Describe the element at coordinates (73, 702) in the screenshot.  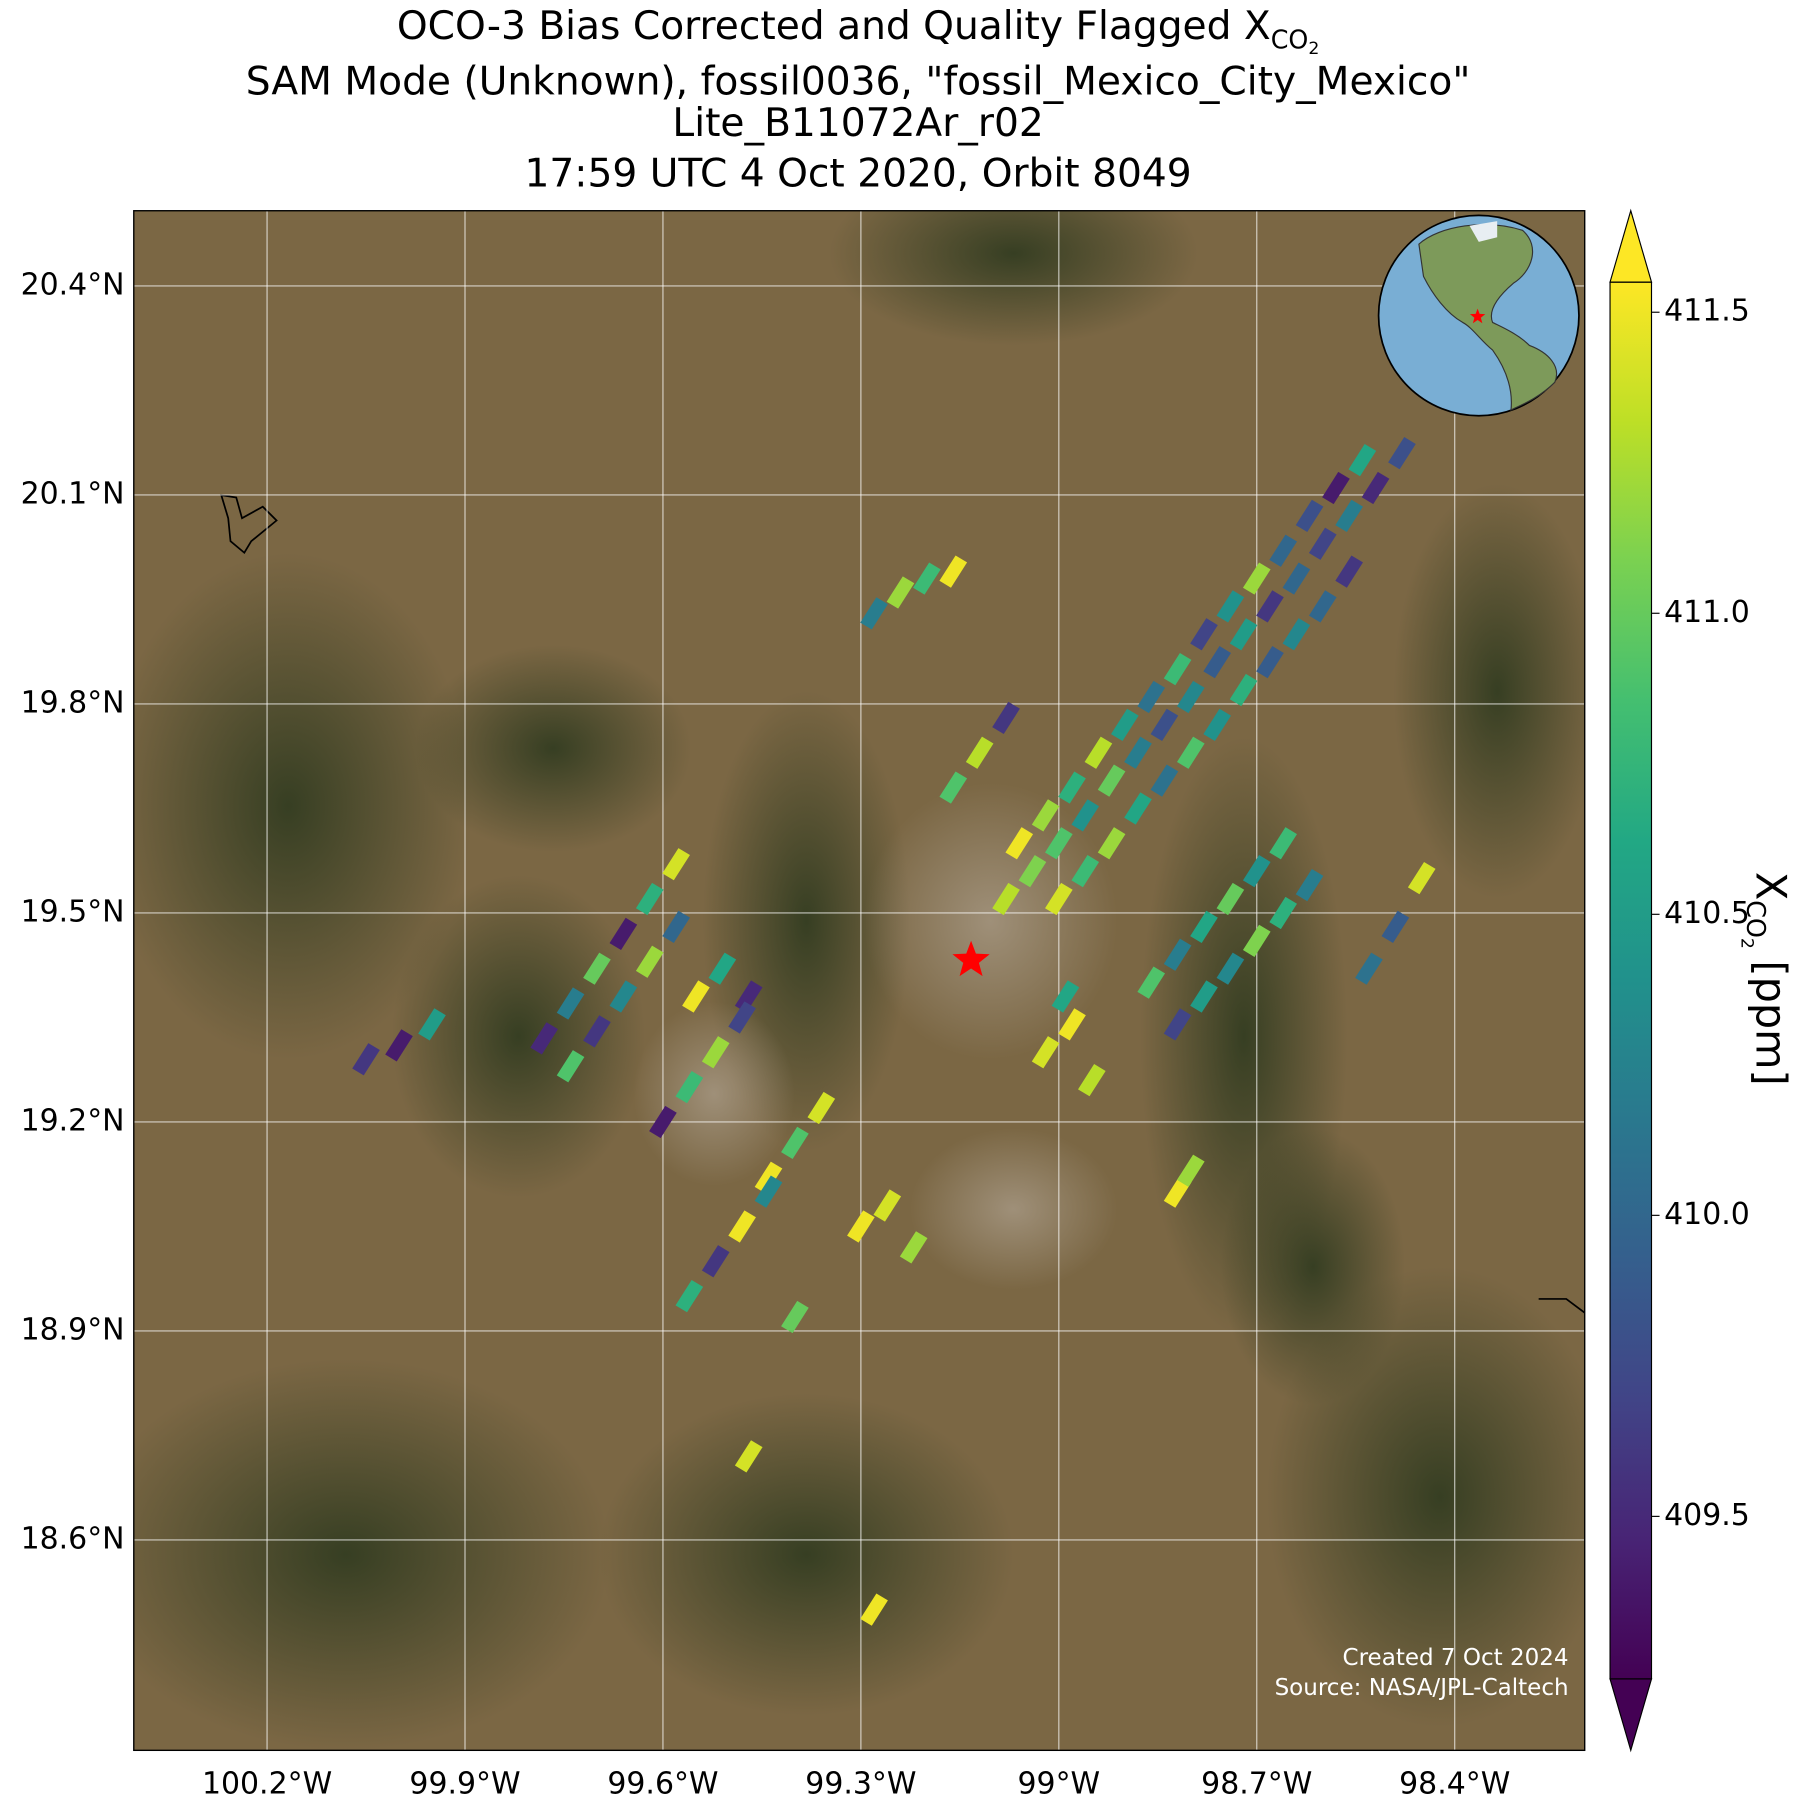
I see `y-tick-label: 19.8°N` at that location.